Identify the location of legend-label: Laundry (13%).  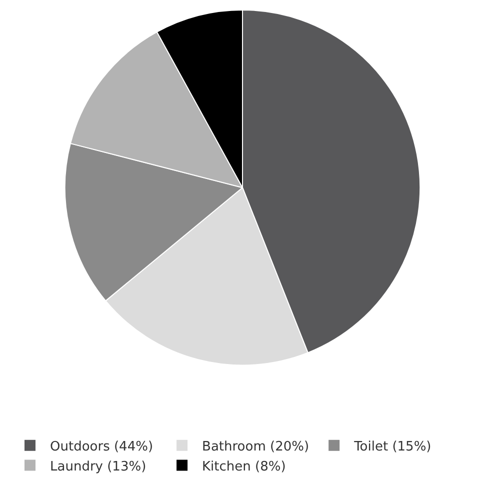
(98, 466).